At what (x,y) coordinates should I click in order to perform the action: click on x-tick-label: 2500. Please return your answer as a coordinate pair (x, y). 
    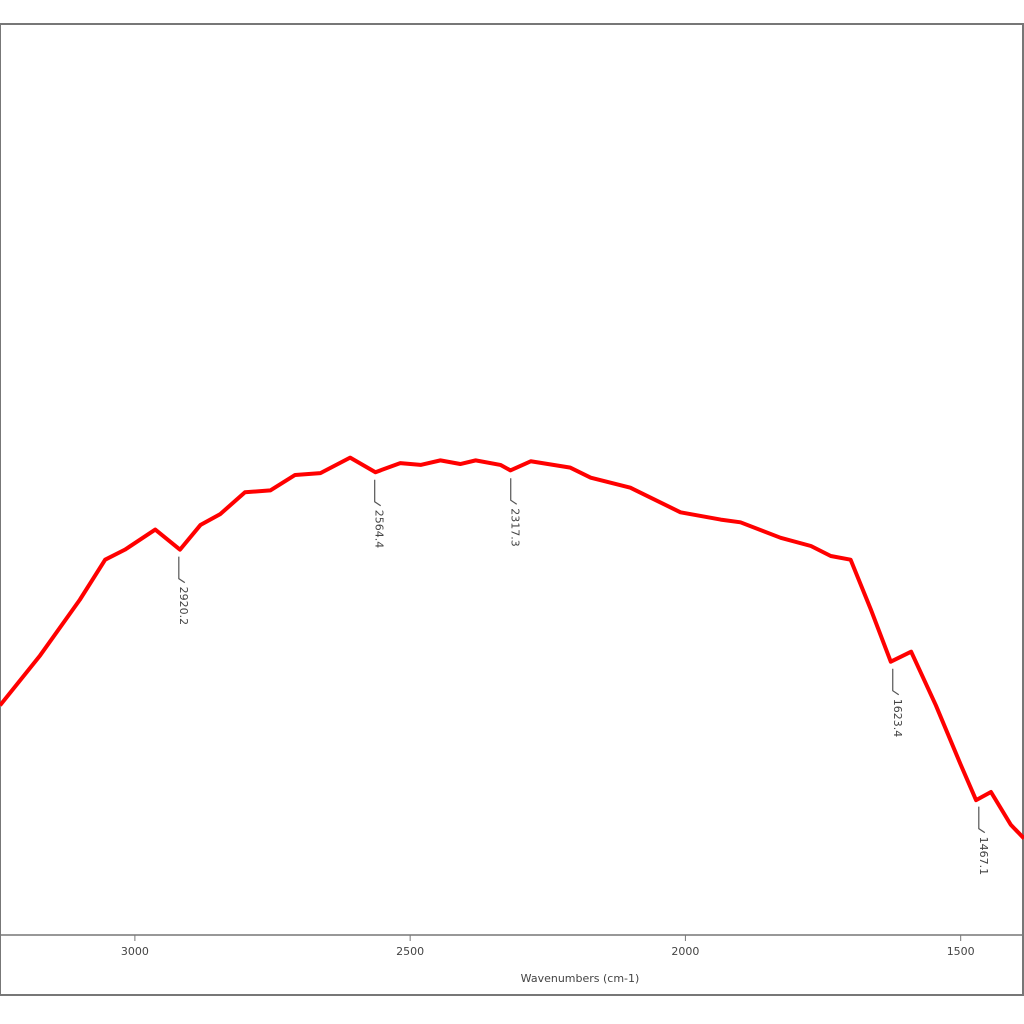
    Looking at the image, I should click on (410, 951).